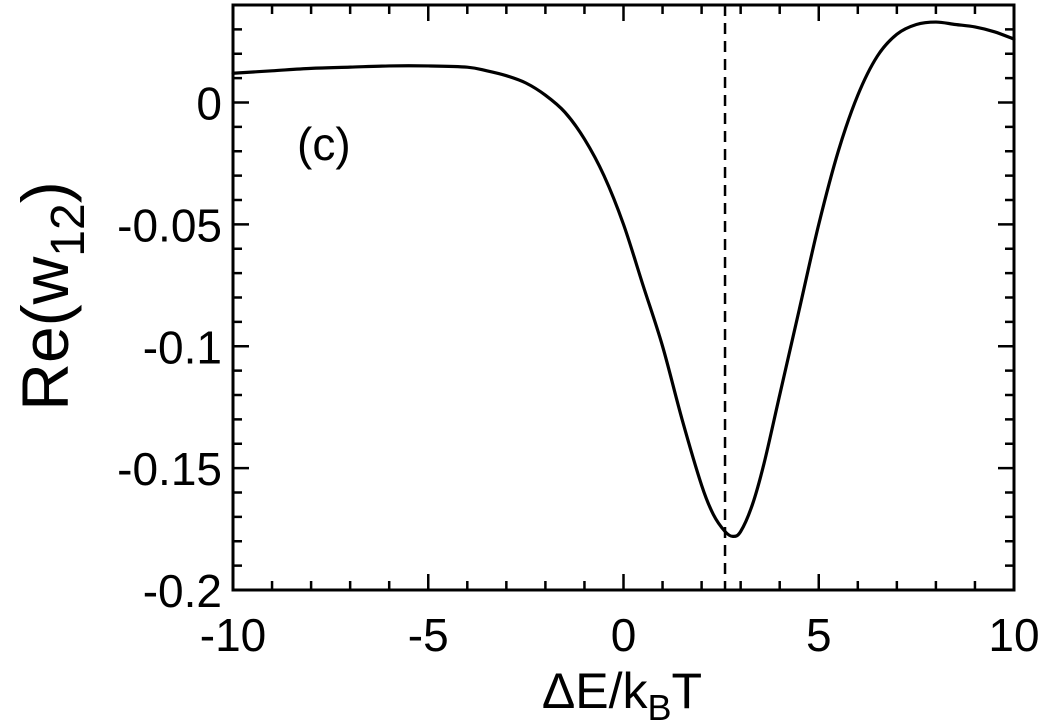 The width and height of the screenshot is (1050, 722). What do you see at coordinates (209, 104) in the screenshot?
I see `y-tick-label: 0` at bounding box center [209, 104].